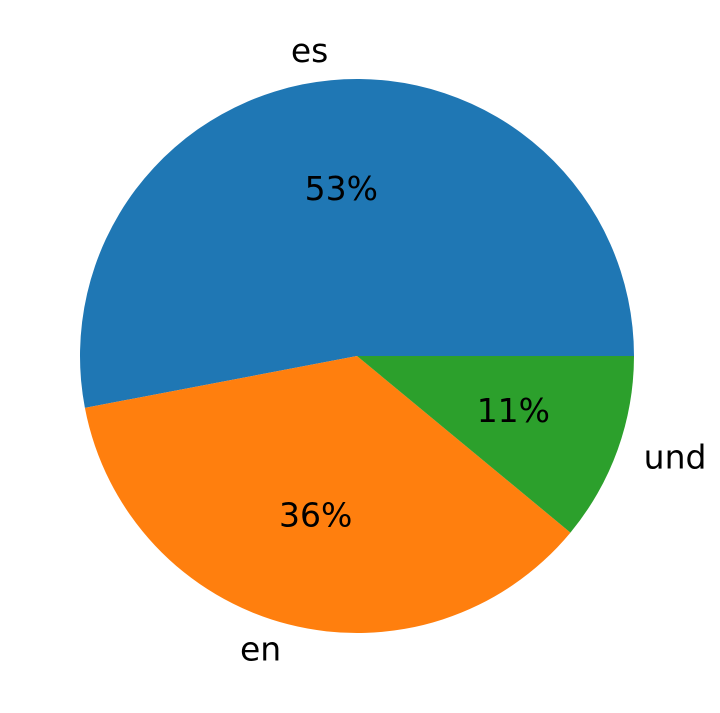 The image size is (720, 713). I want to click on category-label: es, so click(310, 50).